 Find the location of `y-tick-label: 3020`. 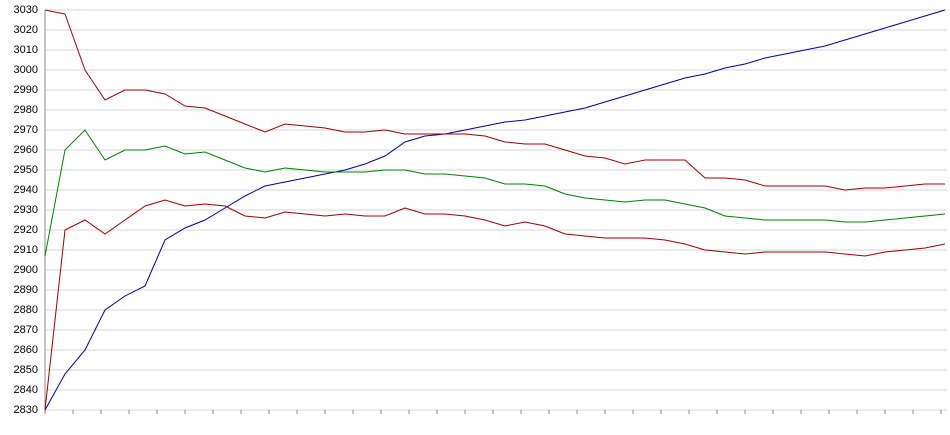

y-tick-label: 3020 is located at coordinates (26, 30).